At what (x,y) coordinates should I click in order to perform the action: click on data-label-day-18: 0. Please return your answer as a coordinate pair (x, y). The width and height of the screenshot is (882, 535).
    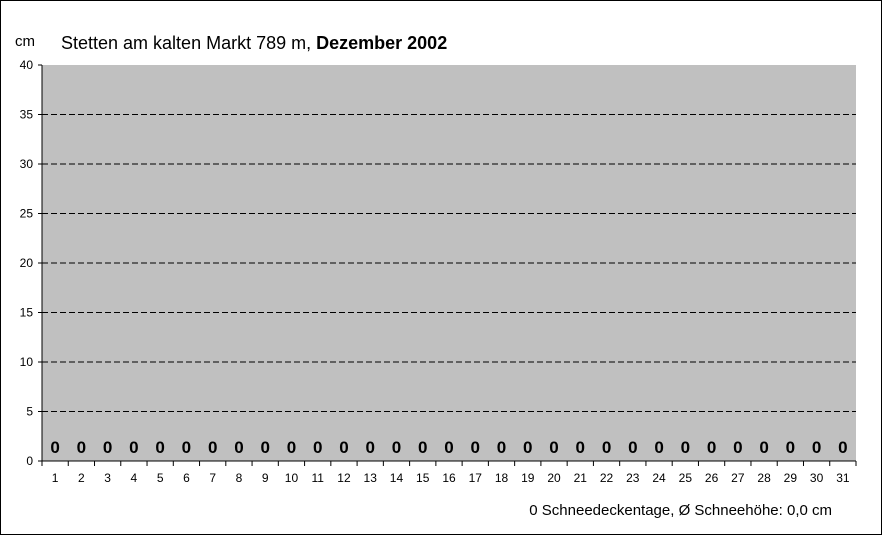
    Looking at the image, I should click on (501, 447).